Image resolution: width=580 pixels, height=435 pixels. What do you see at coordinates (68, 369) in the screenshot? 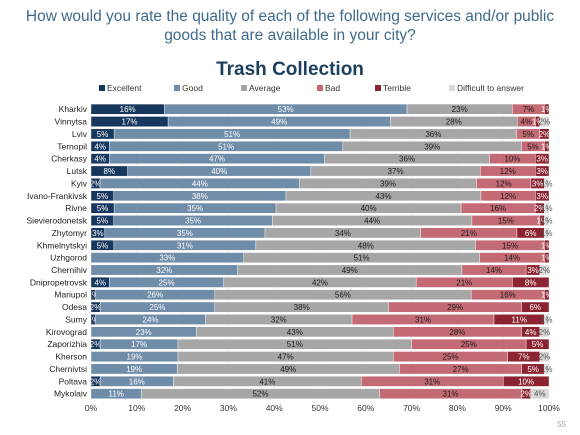
I see `category-label: Chernivtsi` at bounding box center [68, 369].